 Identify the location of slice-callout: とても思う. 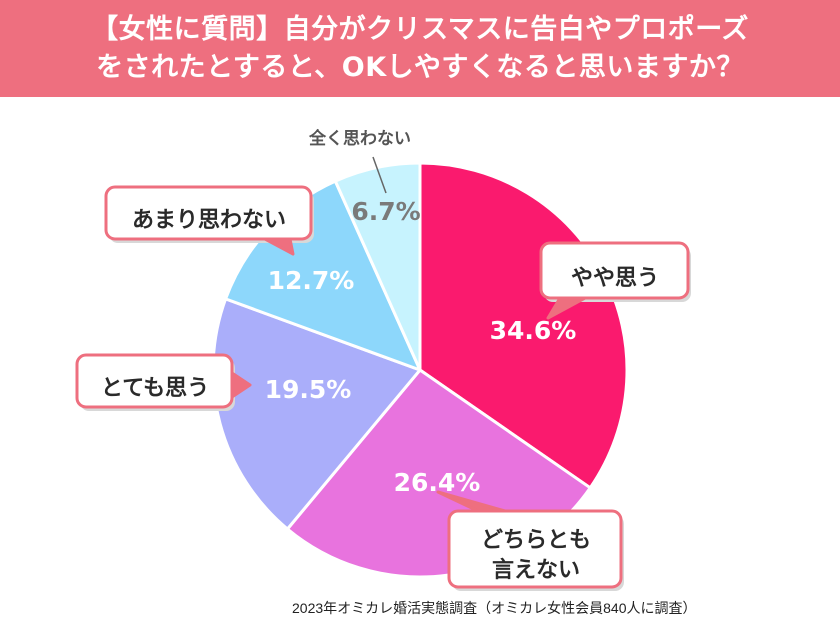
(163, 382).